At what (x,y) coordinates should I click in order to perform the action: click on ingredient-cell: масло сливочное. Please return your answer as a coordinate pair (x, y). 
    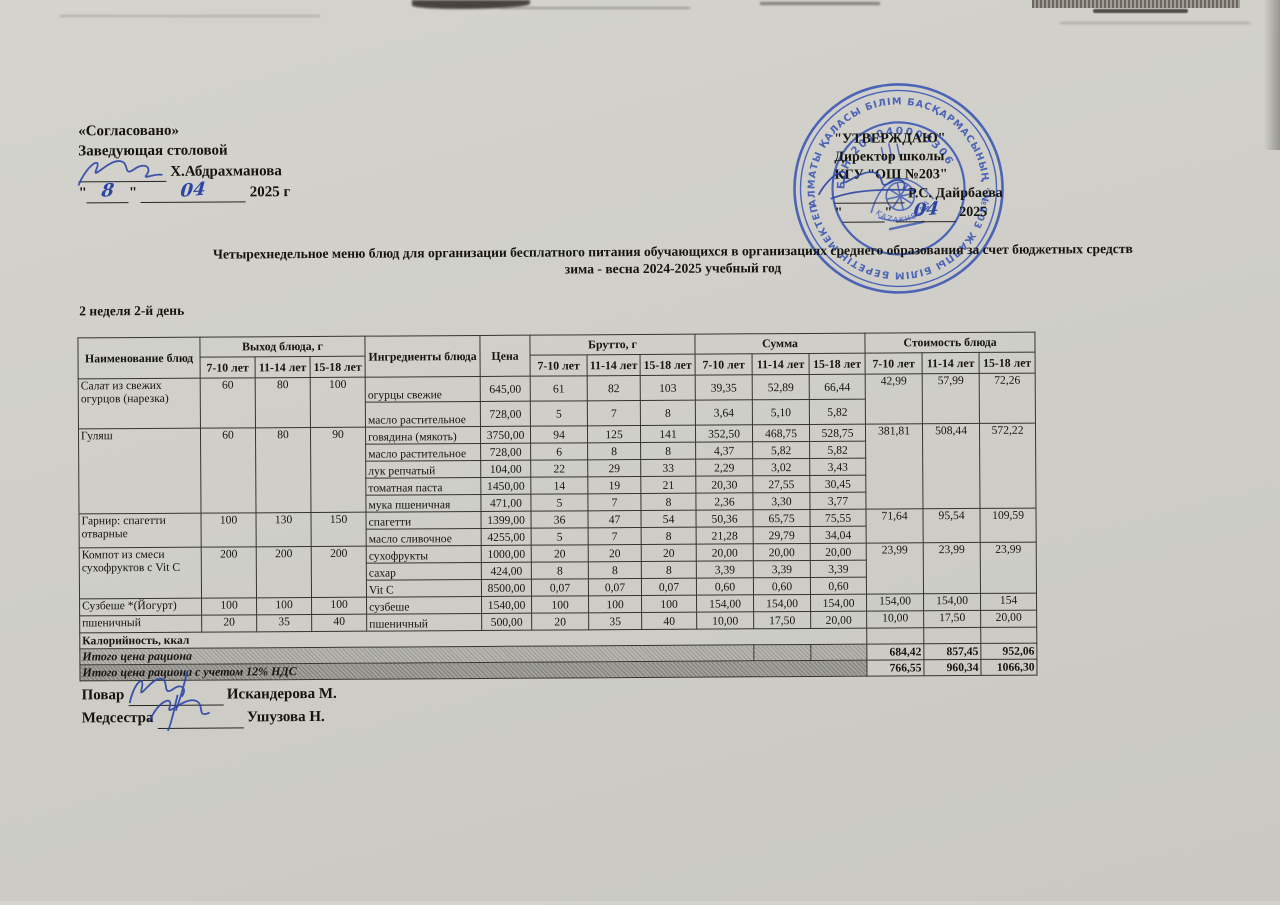
    Looking at the image, I should click on (424, 537).